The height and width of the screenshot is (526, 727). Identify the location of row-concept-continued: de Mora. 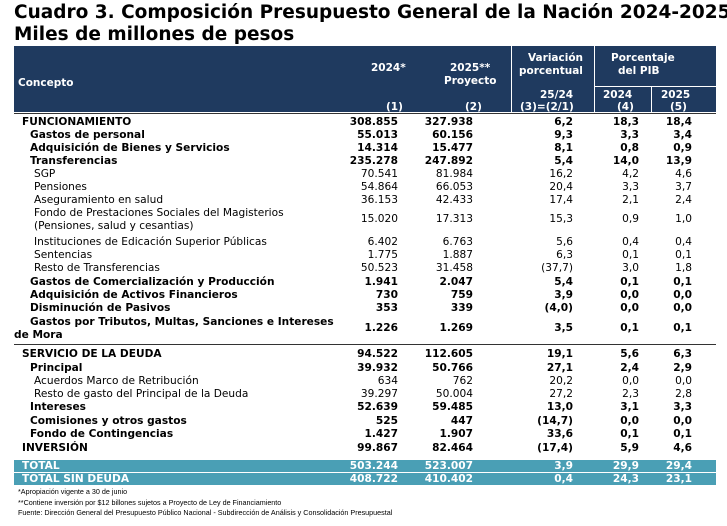
(38, 335).